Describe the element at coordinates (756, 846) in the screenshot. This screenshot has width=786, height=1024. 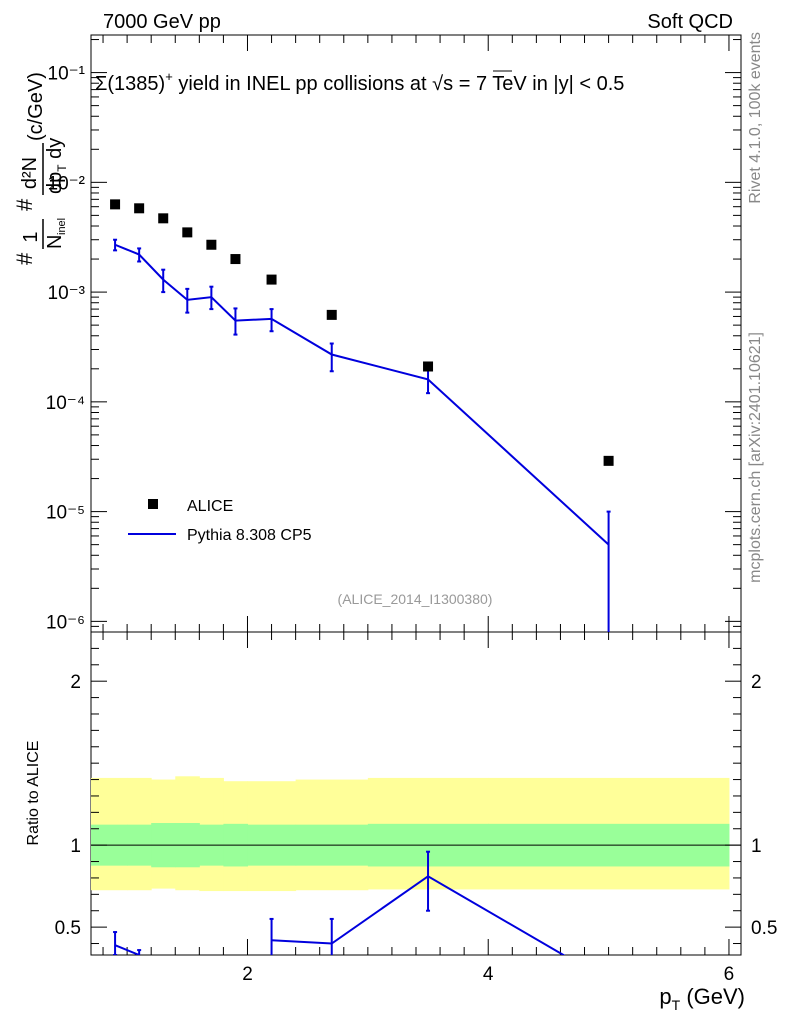
I see `ratio-y-tick-label-right: 1` at that location.